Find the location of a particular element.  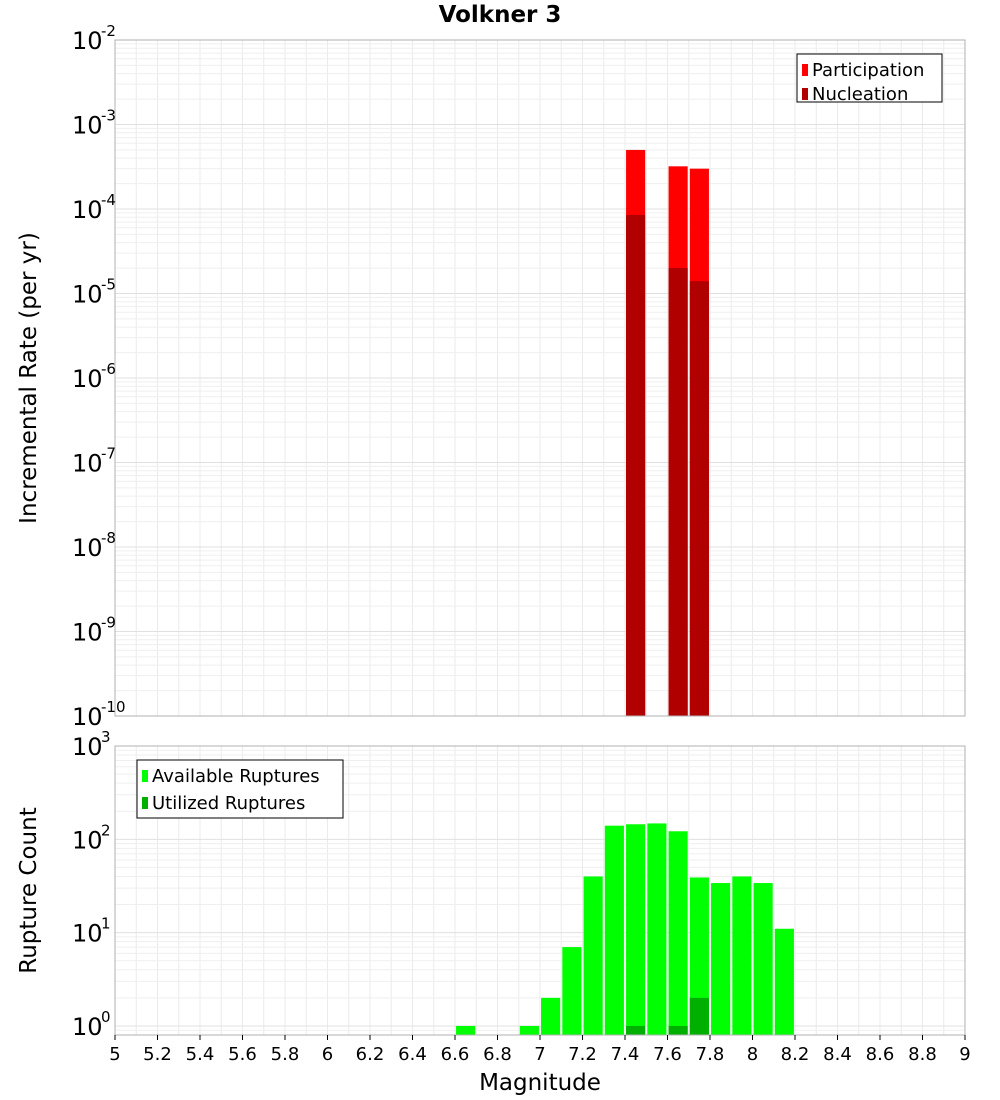

svg-text: -2 is located at coordinates (108, 31).